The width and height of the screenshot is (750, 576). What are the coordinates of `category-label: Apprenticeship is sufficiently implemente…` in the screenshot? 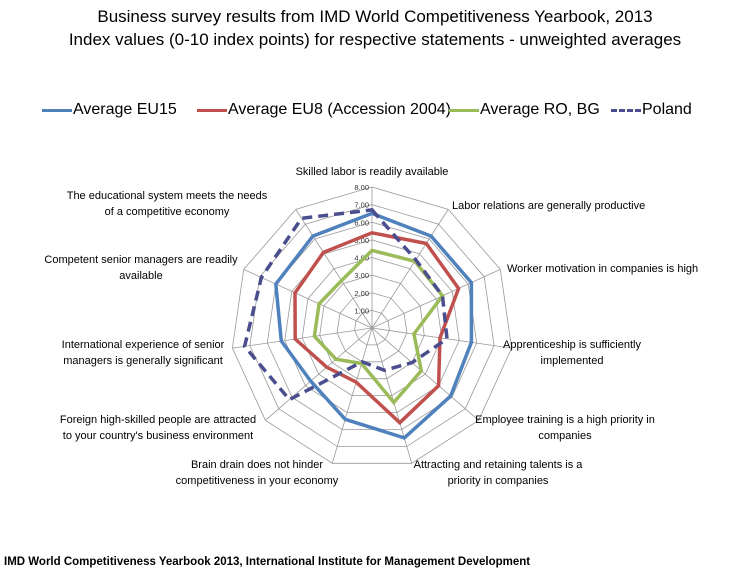 It's located at (572, 353).